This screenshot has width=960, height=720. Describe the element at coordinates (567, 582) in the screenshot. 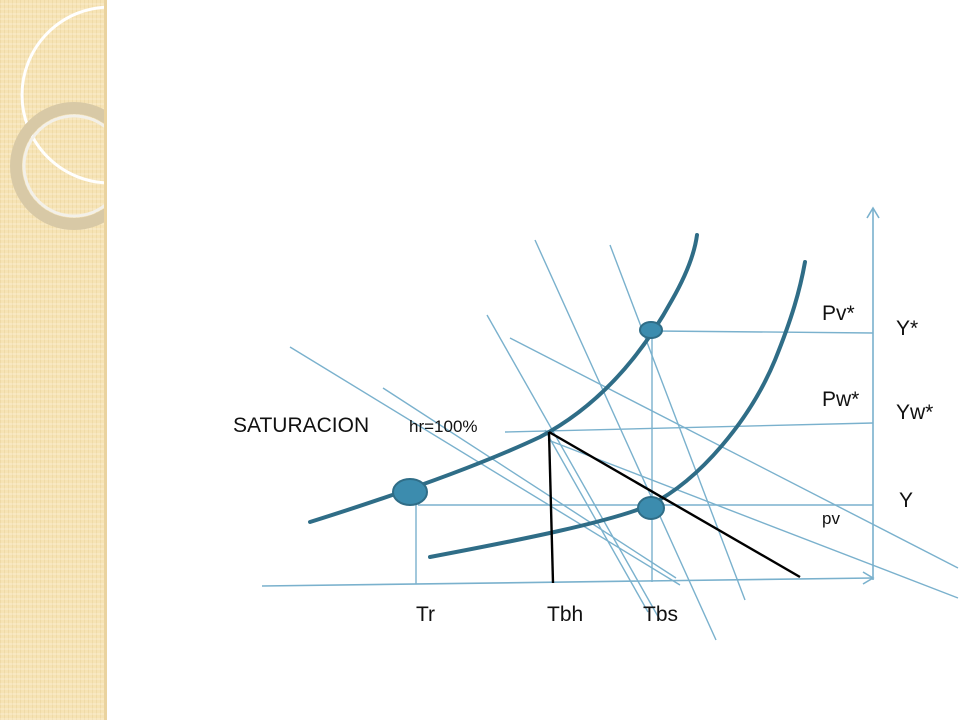

I see `x-axis` at that location.